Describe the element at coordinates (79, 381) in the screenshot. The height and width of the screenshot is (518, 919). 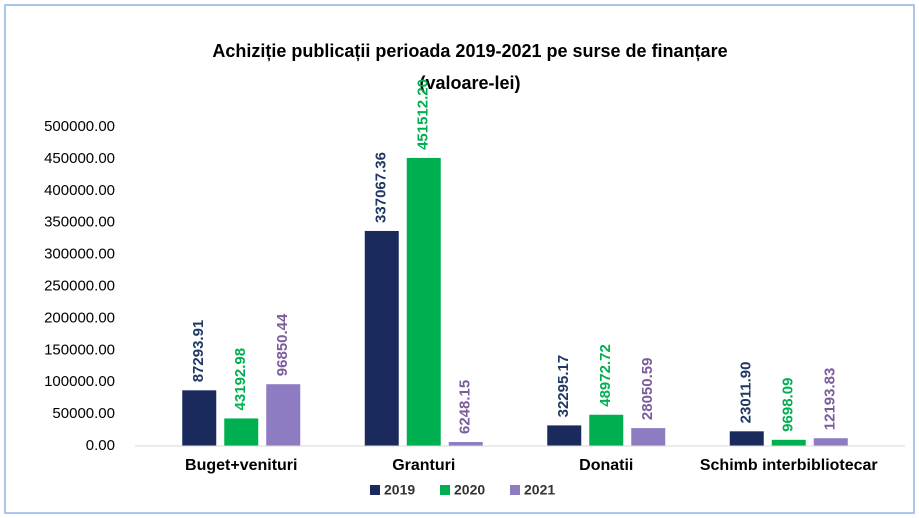
I see `y-tick-label: 100000.00` at that location.